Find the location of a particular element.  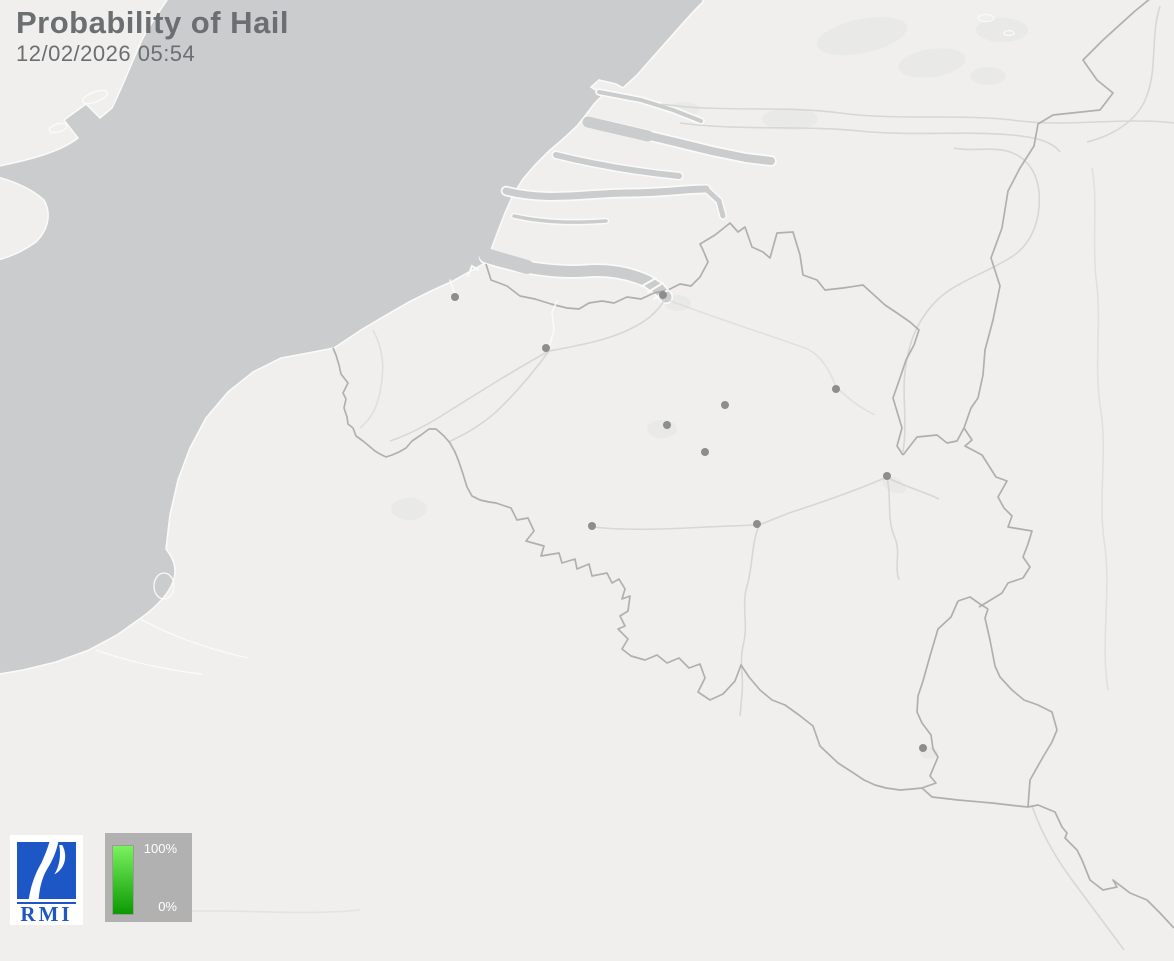

logo-divider is located at coordinates (46, 903).